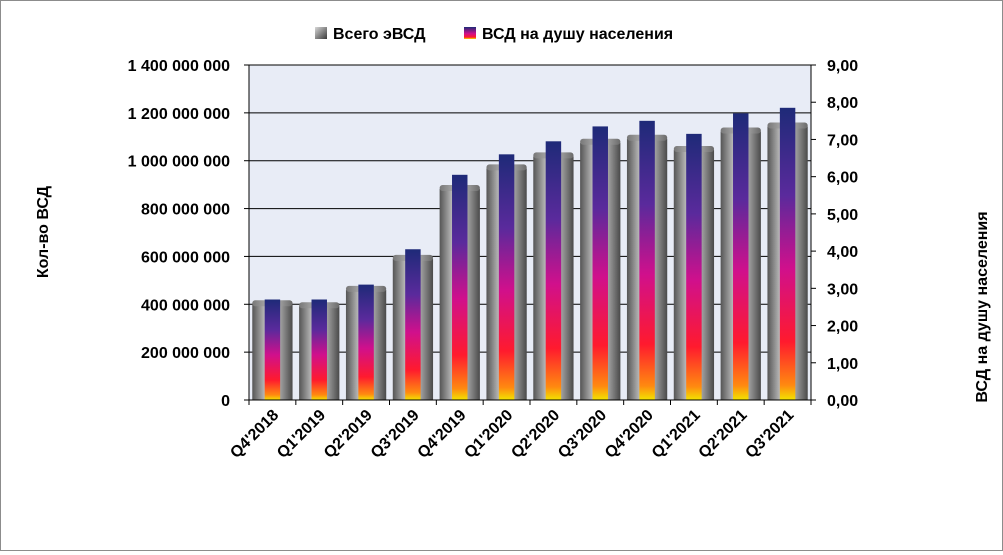 The width and height of the screenshot is (1003, 555). Describe the element at coordinates (842, 140) in the screenshot. I see `right-tick-label: 7,00` at that location.